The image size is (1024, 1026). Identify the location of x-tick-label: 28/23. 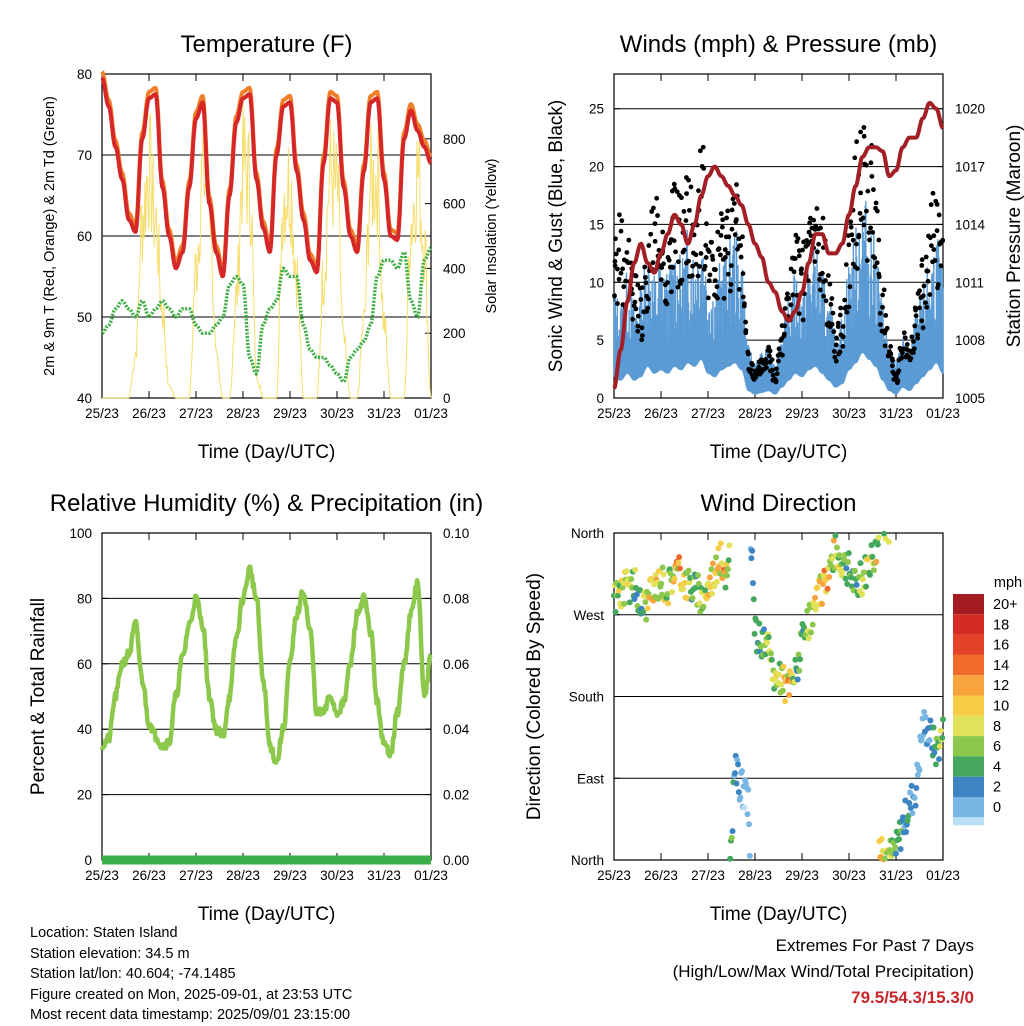
(243, 875).